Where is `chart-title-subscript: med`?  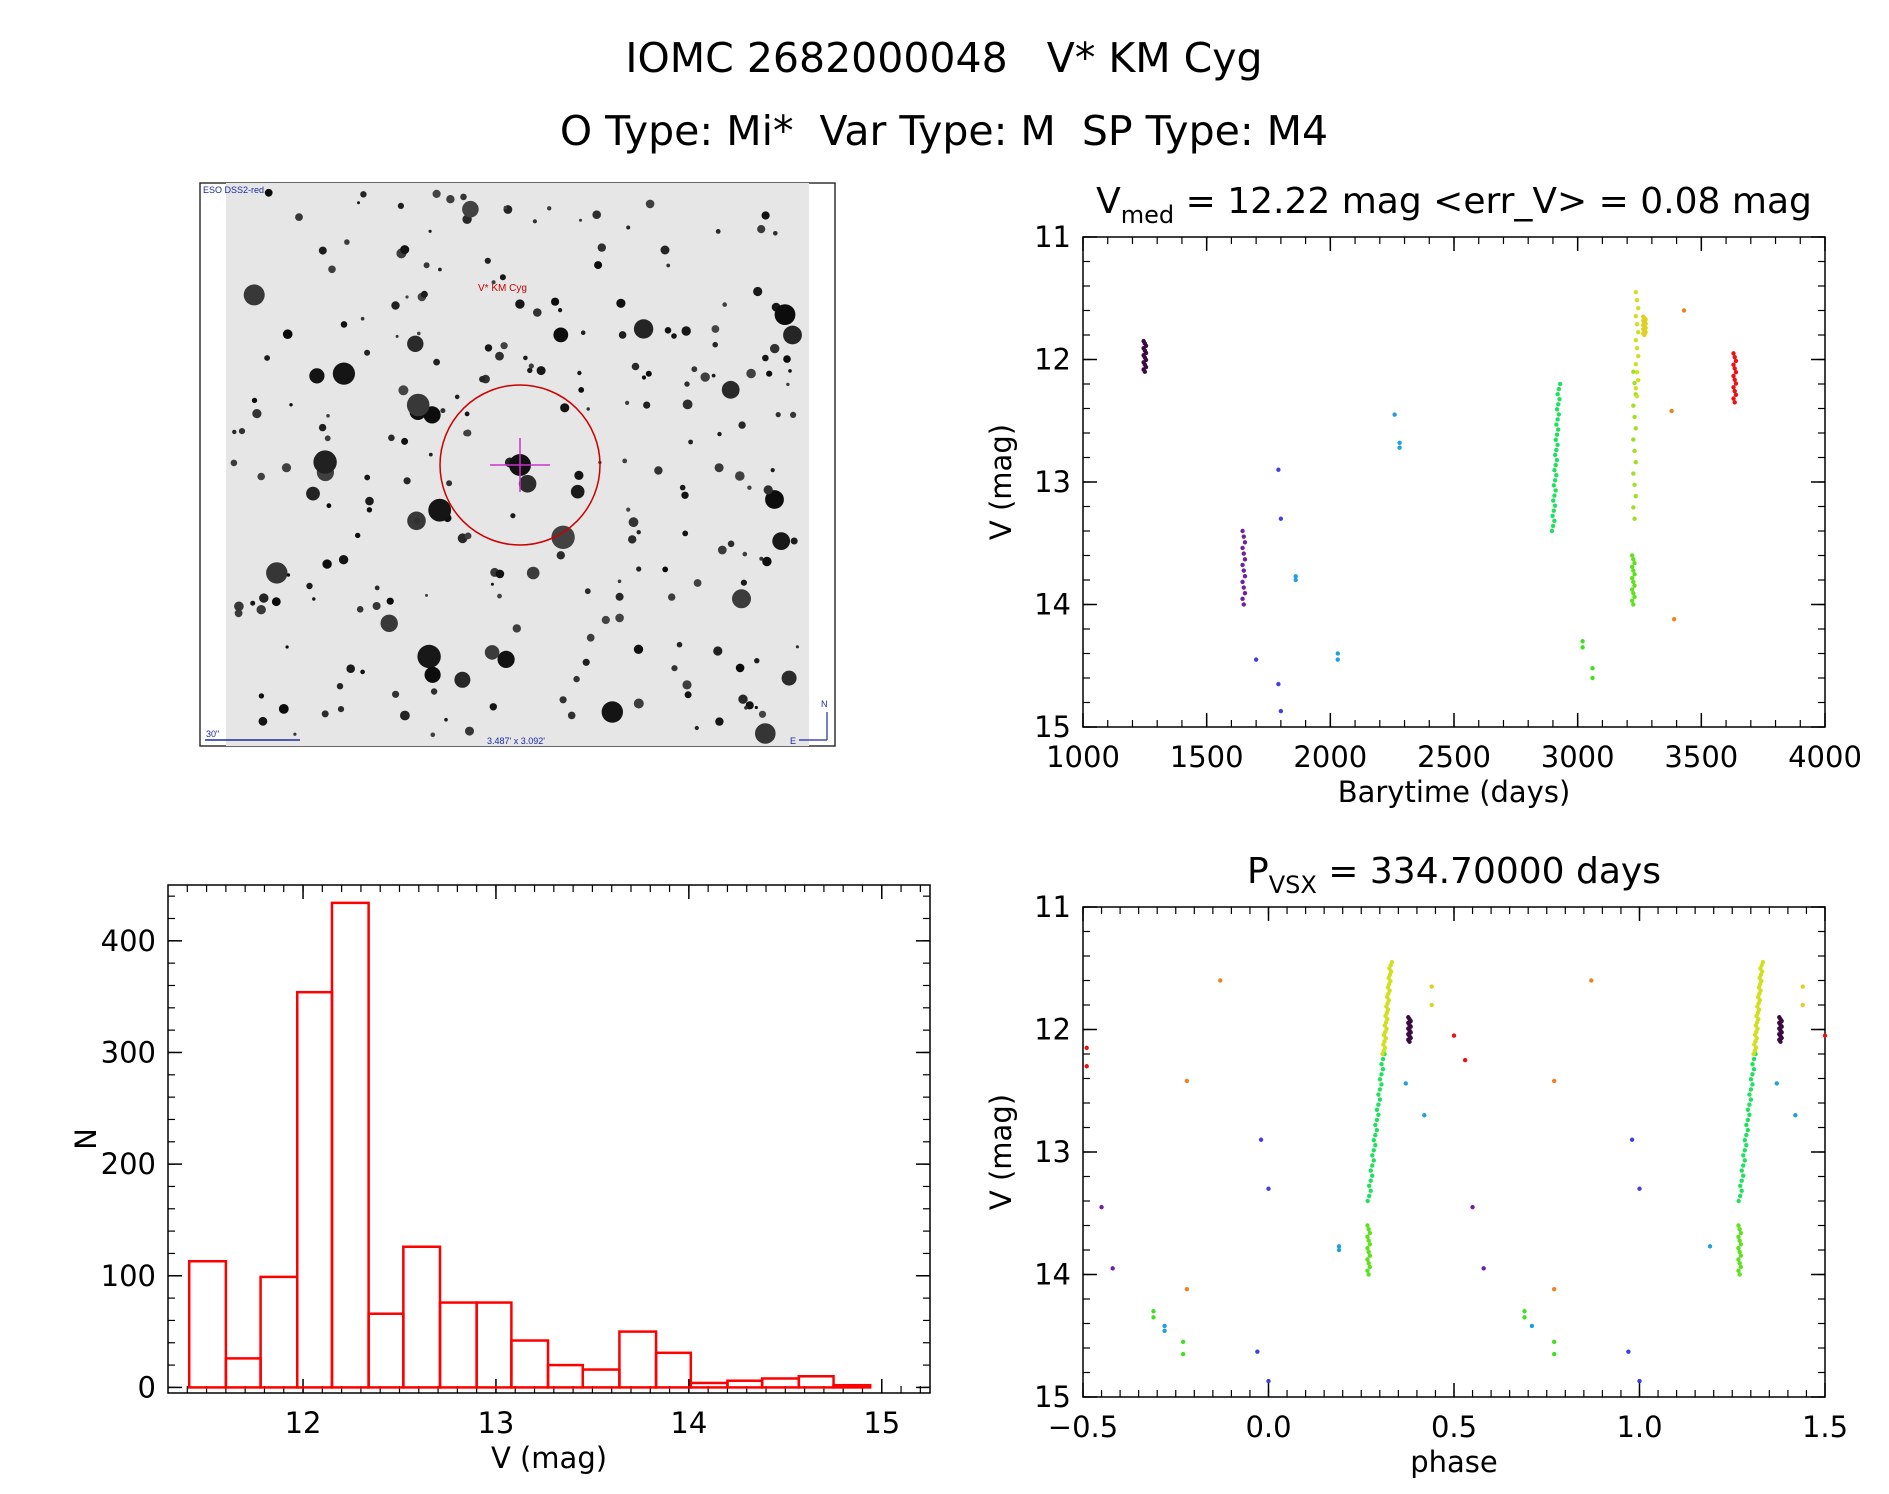 chart-title-subscript: med is located at coordinates (1147, 215).